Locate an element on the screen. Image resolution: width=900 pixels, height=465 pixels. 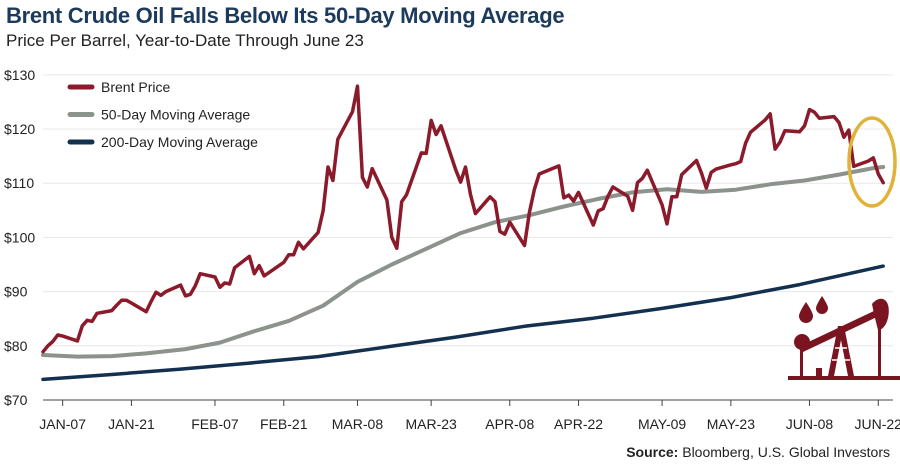
crossover-highlight-circle is located at coordinates (872, 162).